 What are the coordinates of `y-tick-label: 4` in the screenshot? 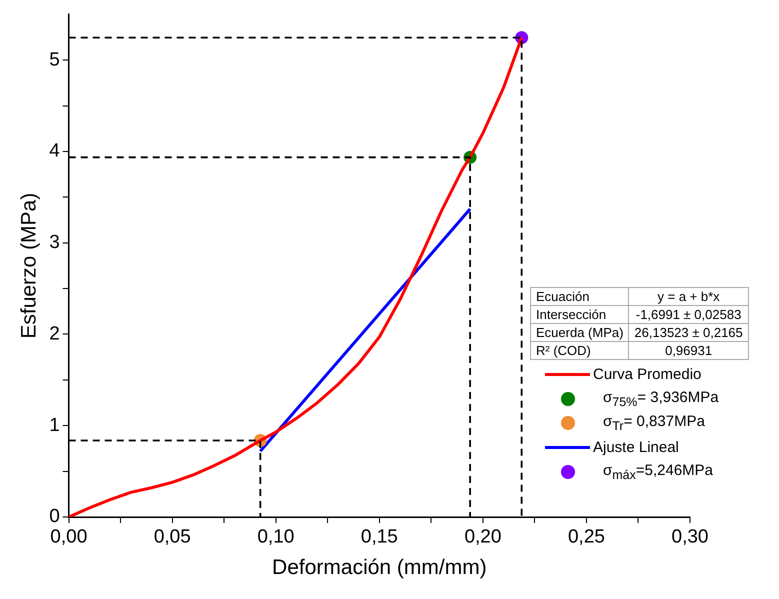 It's located at (54, 151).